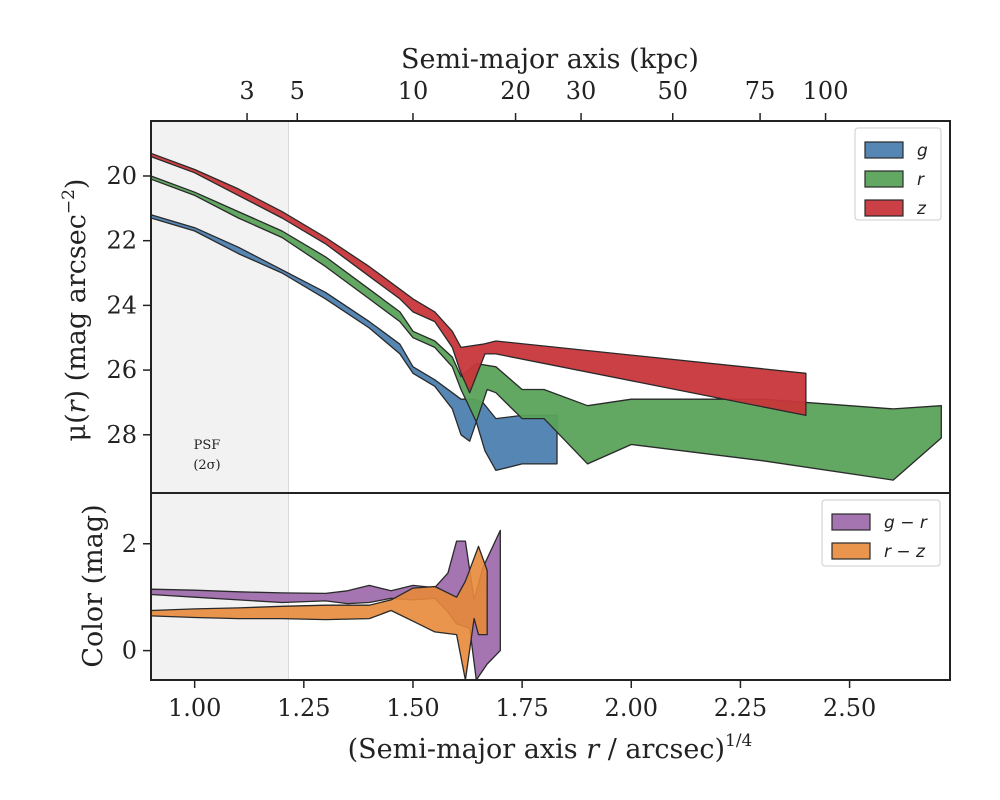 This screenshot has width=1000, height=800. What do you see at coordinates (297, 91) in the screenshot?
I see `top-xtick-label-5: 5` at bounding box center [297, 91].